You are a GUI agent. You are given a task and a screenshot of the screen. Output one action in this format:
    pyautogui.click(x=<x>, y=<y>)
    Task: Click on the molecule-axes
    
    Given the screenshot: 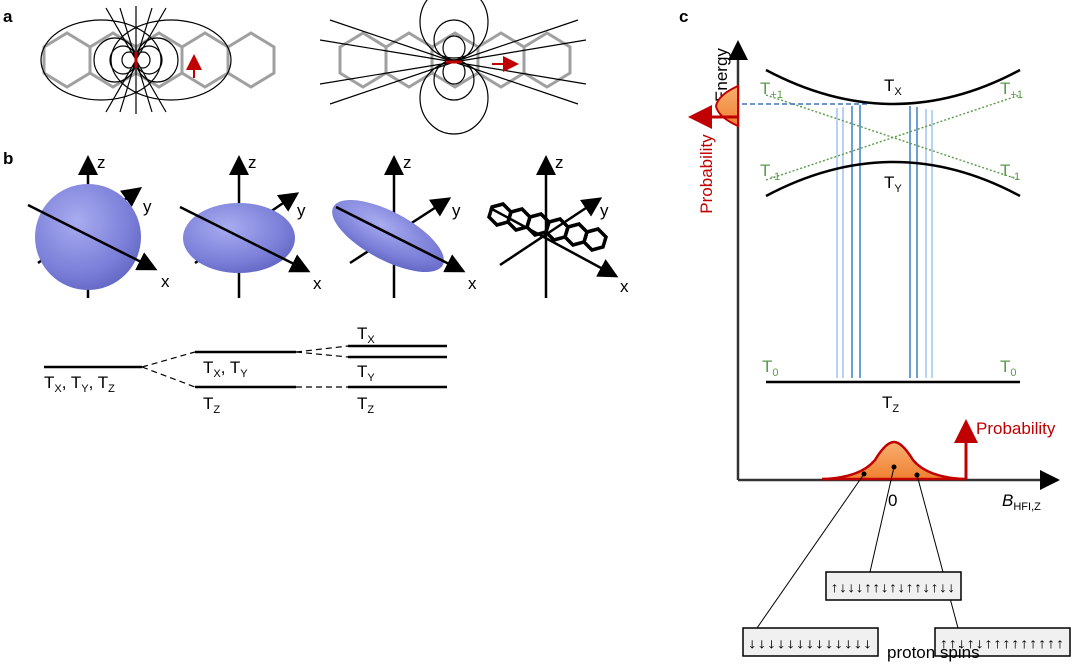 What is the action you would take?
    pyautogui.click(x=553, y=226)
    